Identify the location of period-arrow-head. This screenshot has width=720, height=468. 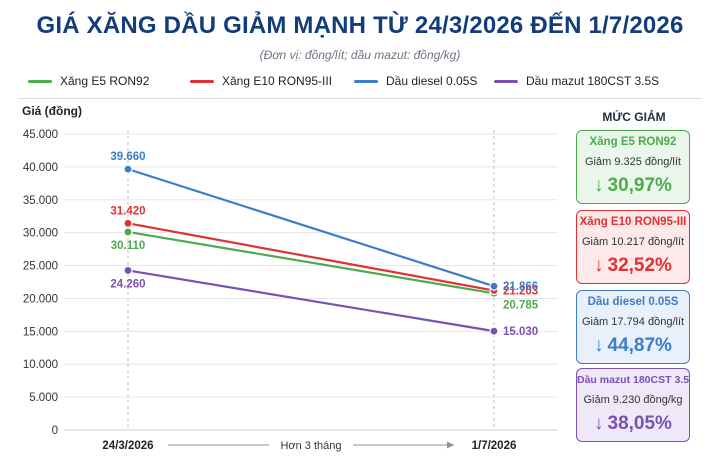
(450, 445).